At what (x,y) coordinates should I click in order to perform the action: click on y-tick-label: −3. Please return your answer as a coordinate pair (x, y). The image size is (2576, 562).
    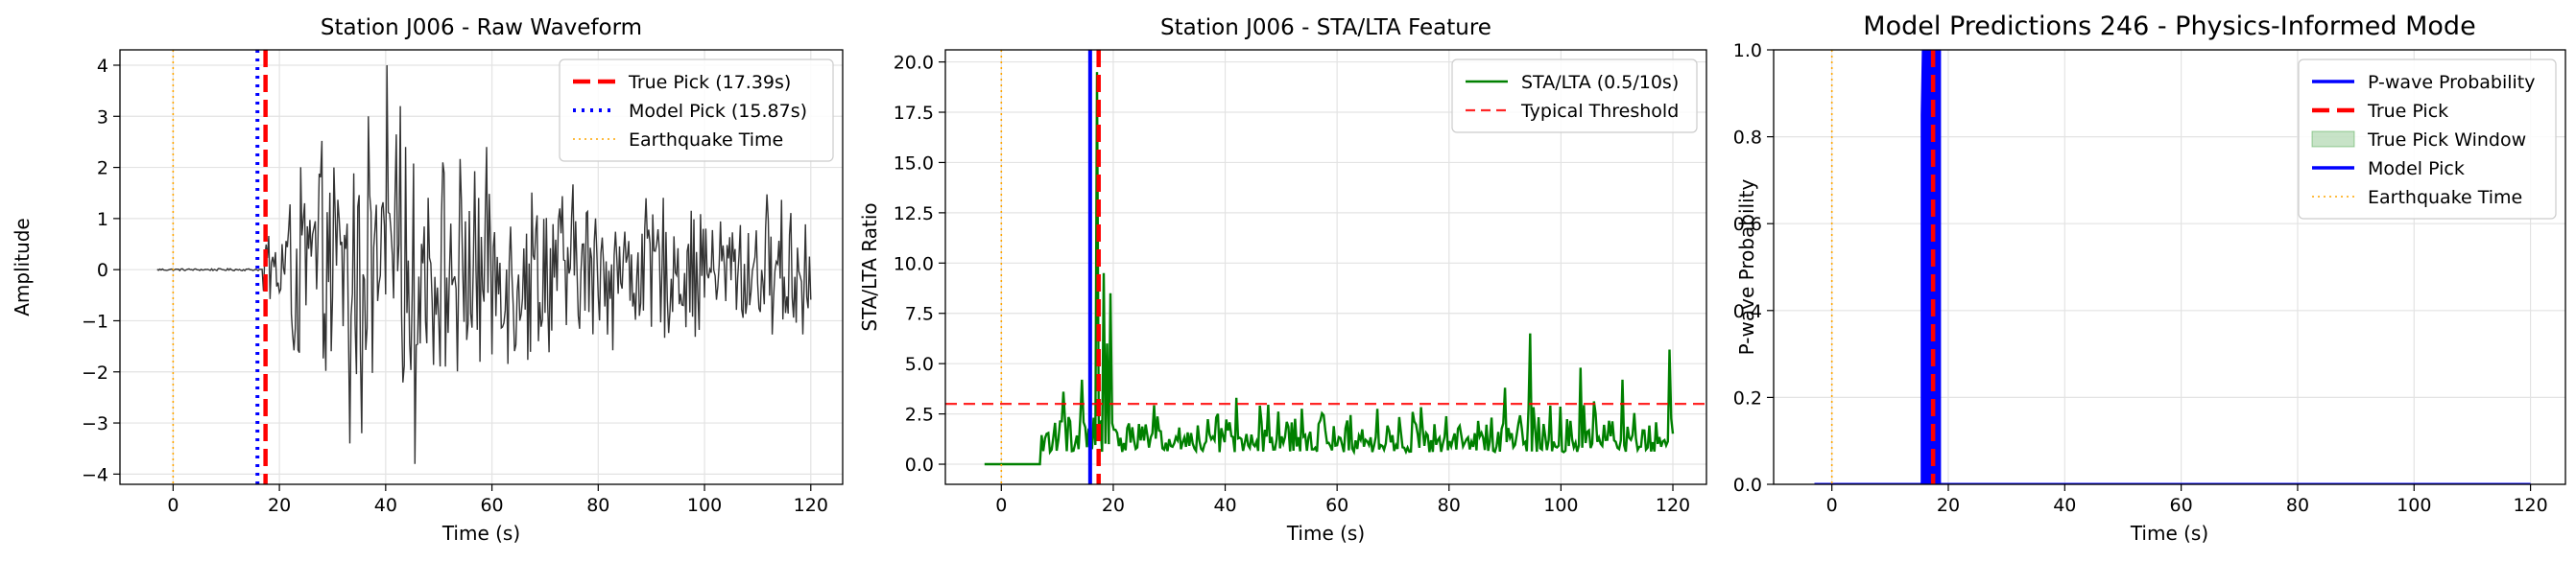
    Looking at the image, I should click on (95, 423).